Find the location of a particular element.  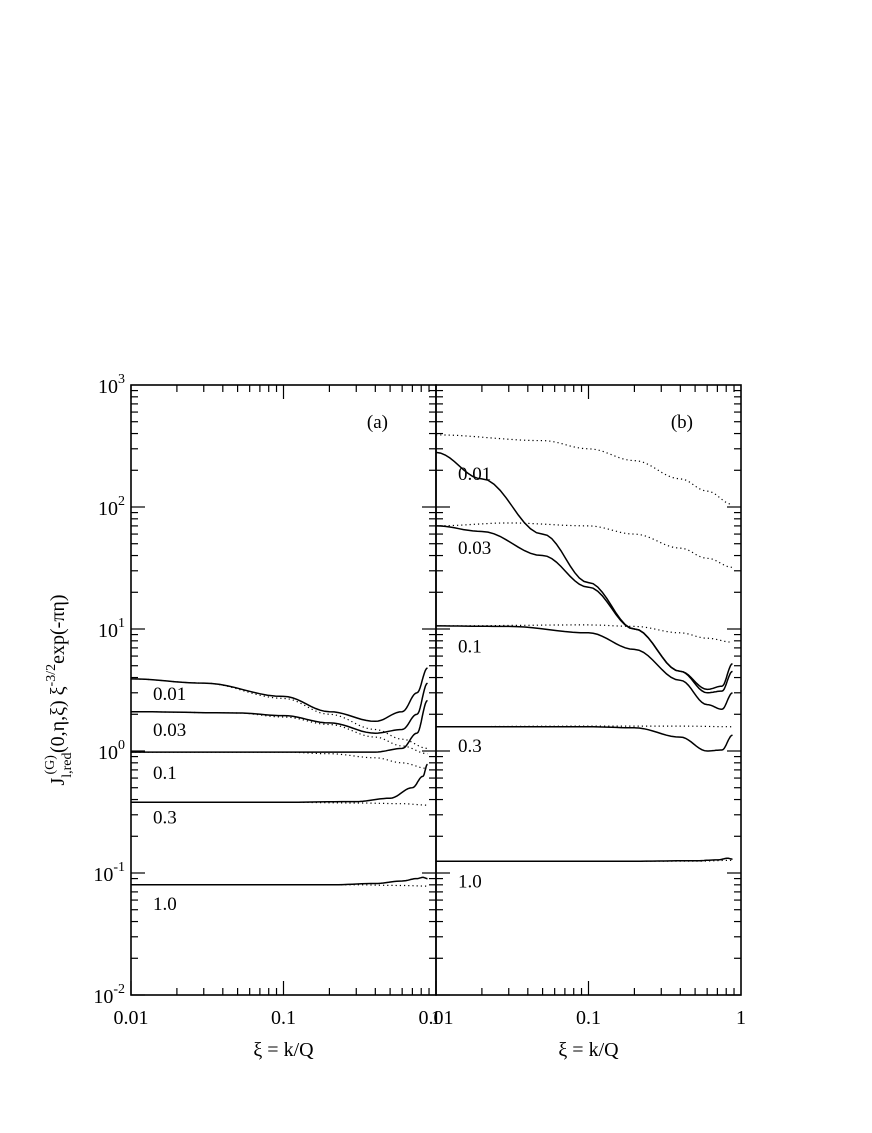

y-tick-label: 10⁰ is located at coordinates (111, 751).